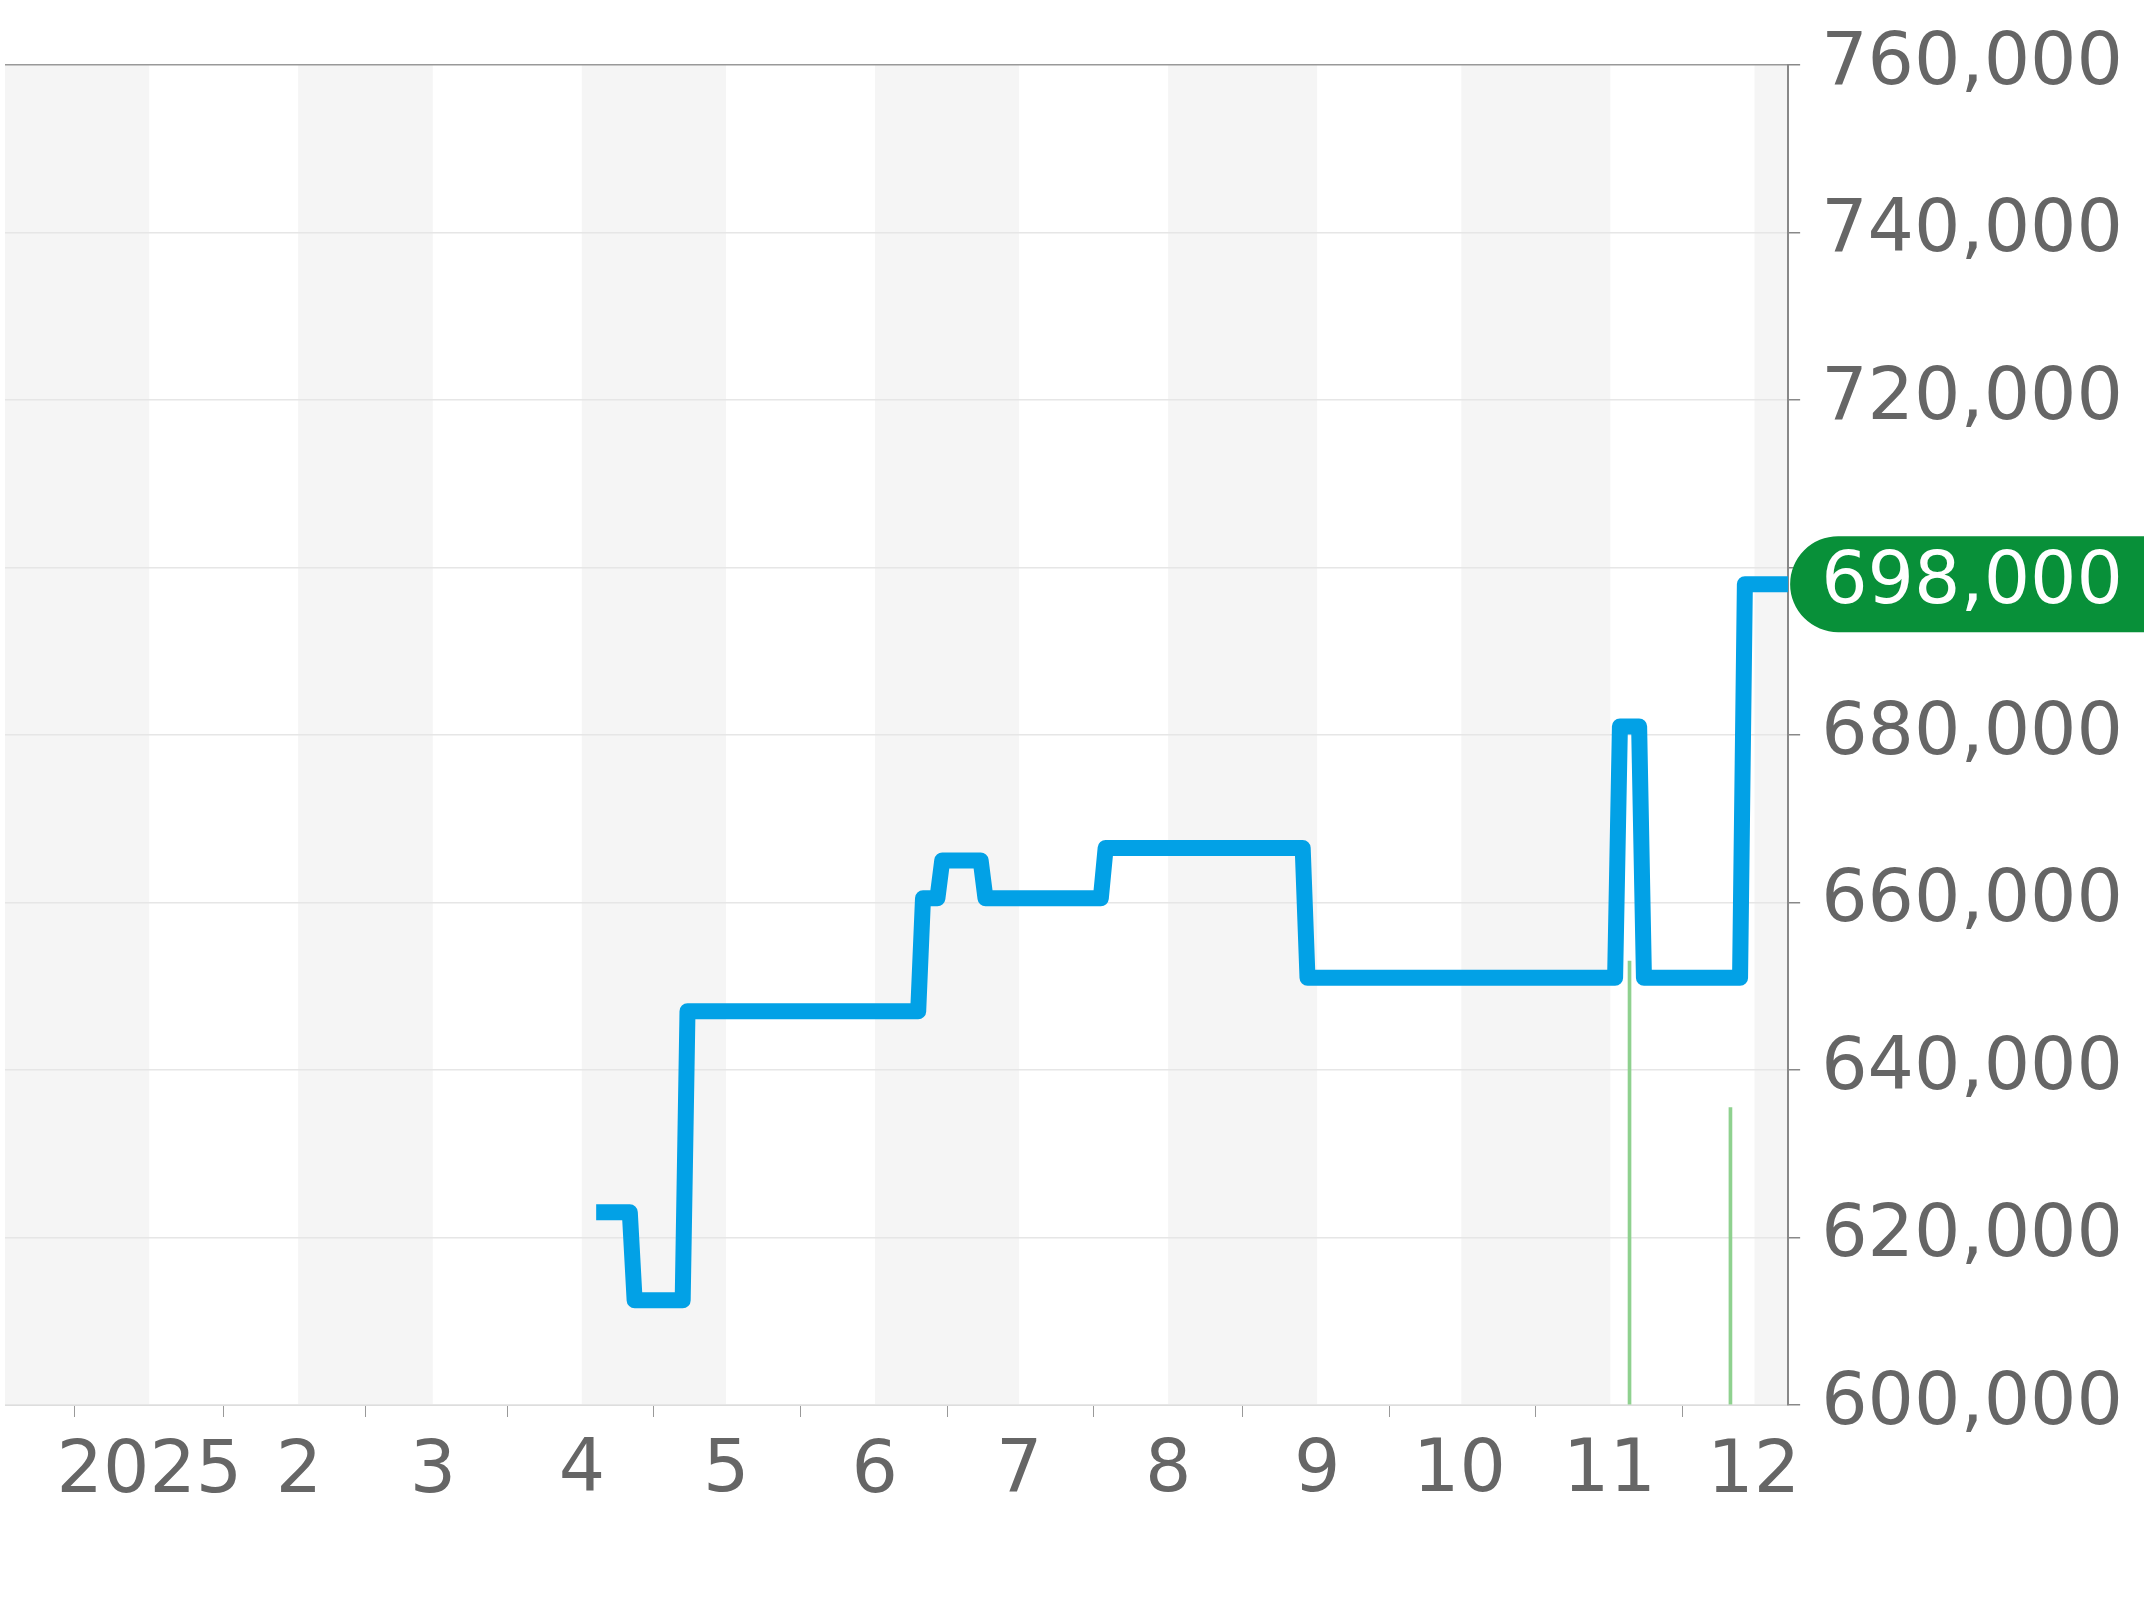 This screenshot has width=2144, height=1600. Describe the element at coordinates (1459, 1465) in the screenshot. I see `x-tick-label: 10` at that location.